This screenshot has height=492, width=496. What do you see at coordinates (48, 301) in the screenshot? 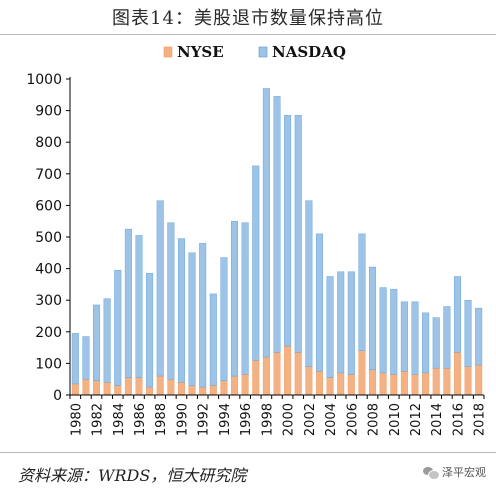
I see `y-tick-label-300: 300` at bounding box center [48, 301].